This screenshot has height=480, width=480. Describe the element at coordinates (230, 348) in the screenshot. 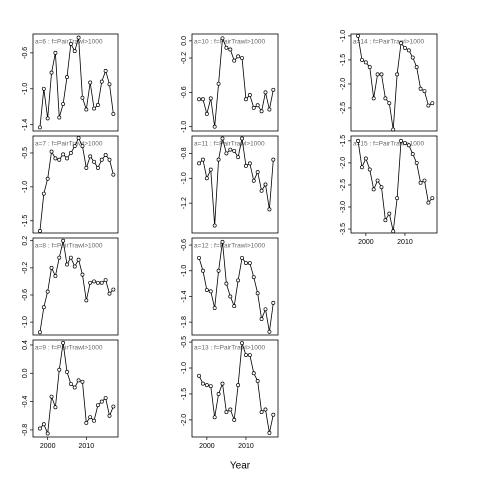

I see `strip-label: a=13 : f=PairTrawl>1000` at that location.